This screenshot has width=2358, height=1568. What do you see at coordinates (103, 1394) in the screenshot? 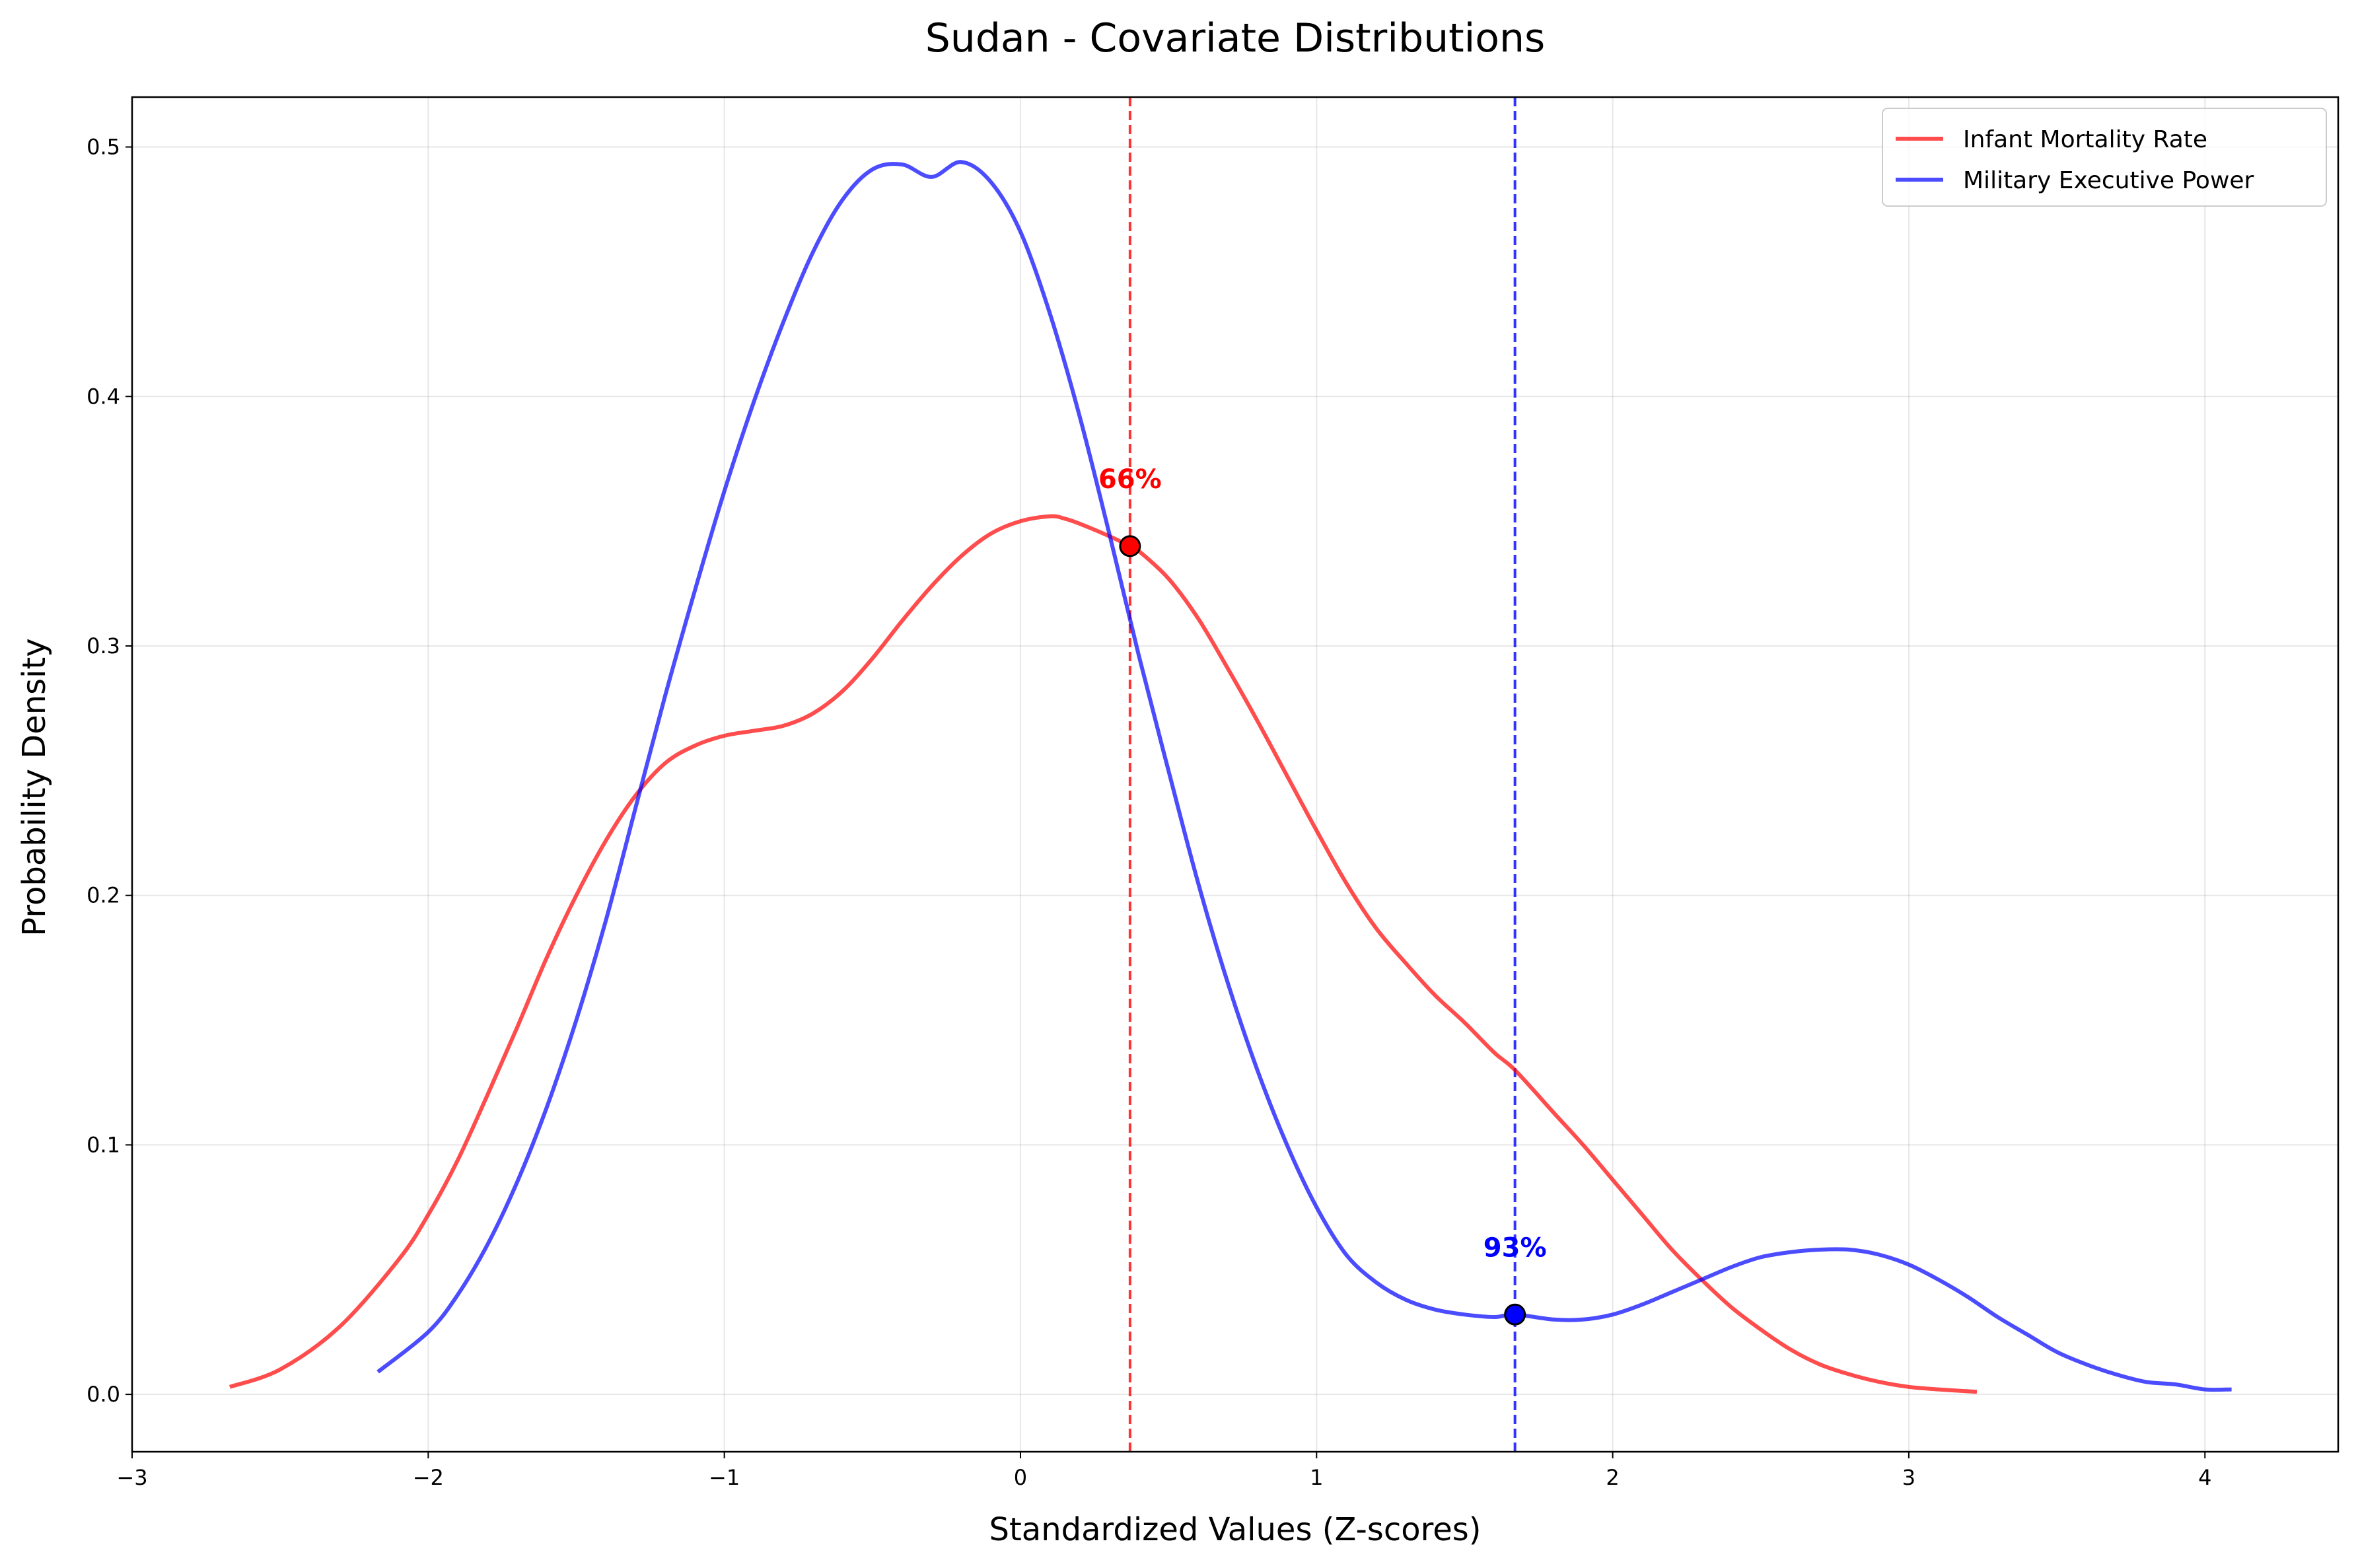
I see `y-tick-label: 0.0` at bounding box center [103, 1394].